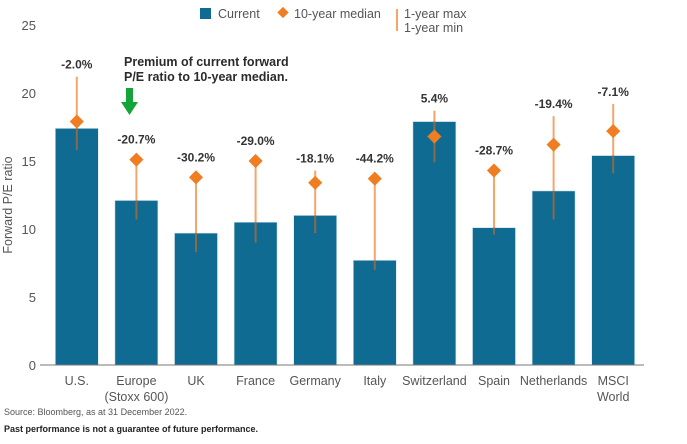  What do you see at coordinates (375, 159) in the screenshot?
I see `premium-label: -44.2%` at bounding box center [375, 159].